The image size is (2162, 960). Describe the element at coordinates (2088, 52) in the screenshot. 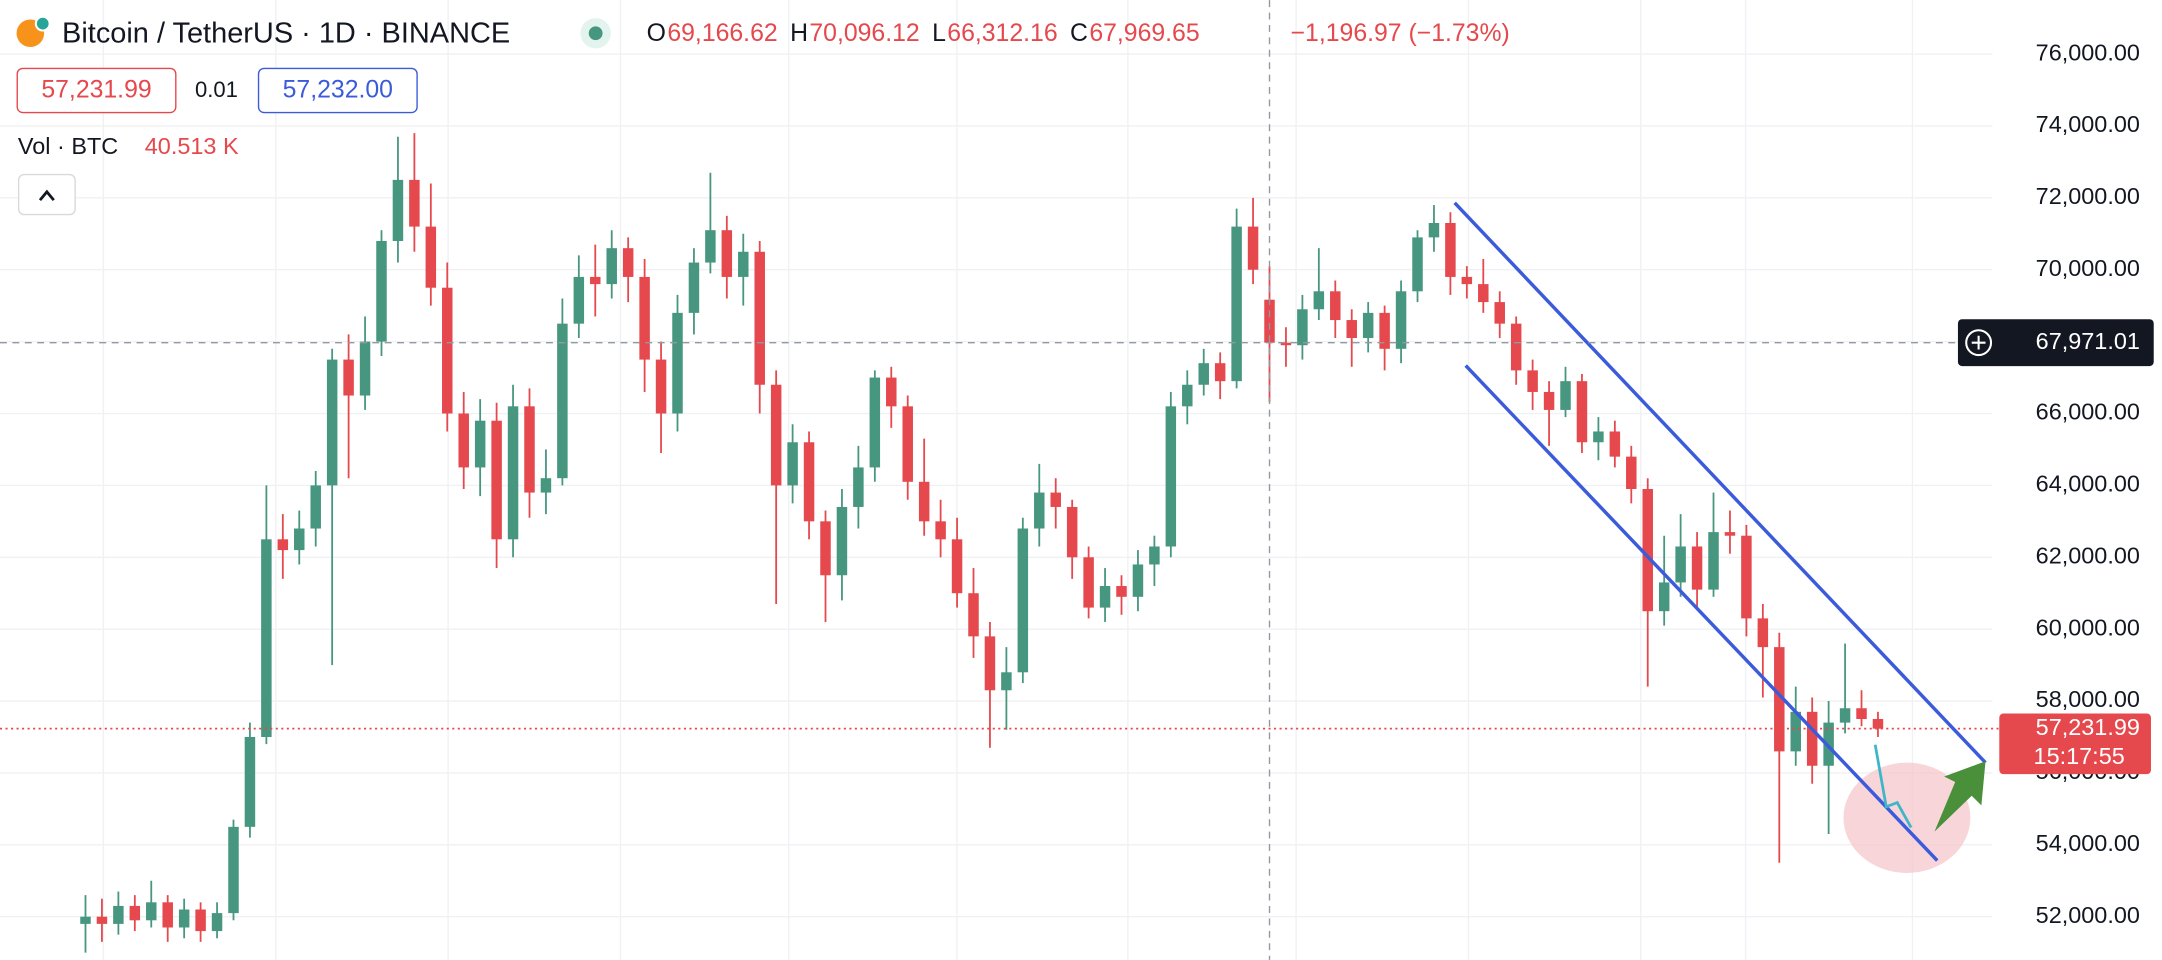

I see `y-tick-label: 76,000.00` at that location.